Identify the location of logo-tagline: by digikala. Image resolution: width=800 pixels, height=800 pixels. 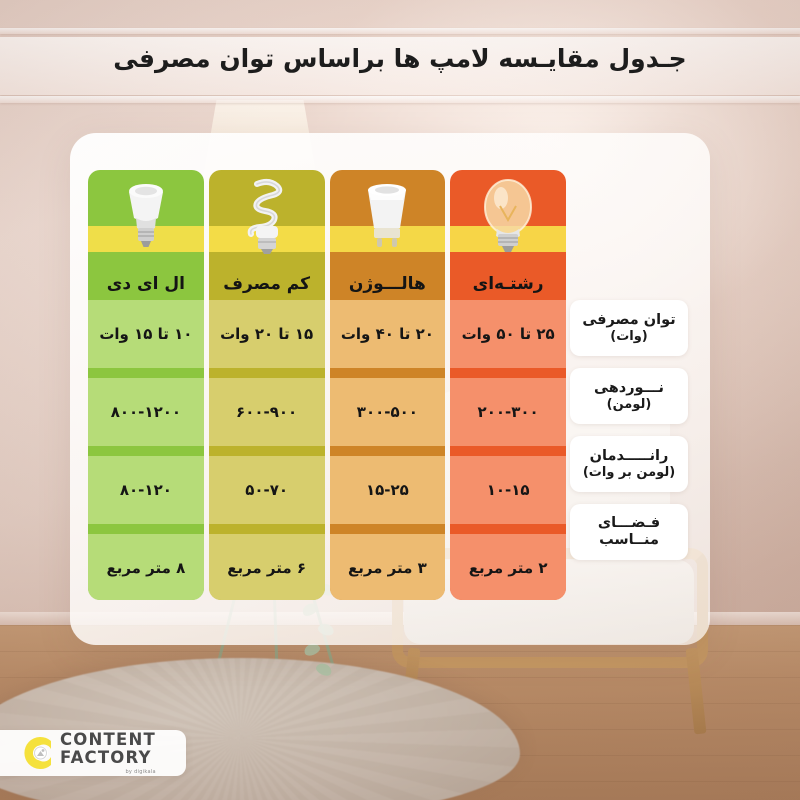
(140, 771).